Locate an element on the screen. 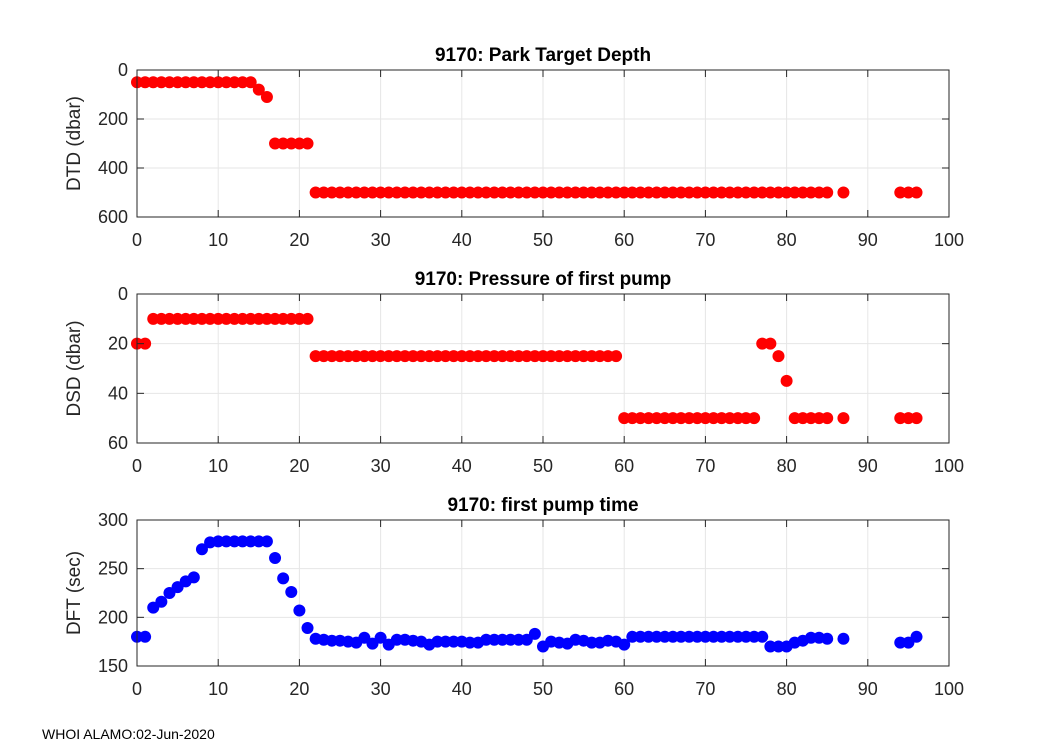 The image size is (1050, 750). chart-title: 9170: Park Target Depth is located at coordinates (543, 55).